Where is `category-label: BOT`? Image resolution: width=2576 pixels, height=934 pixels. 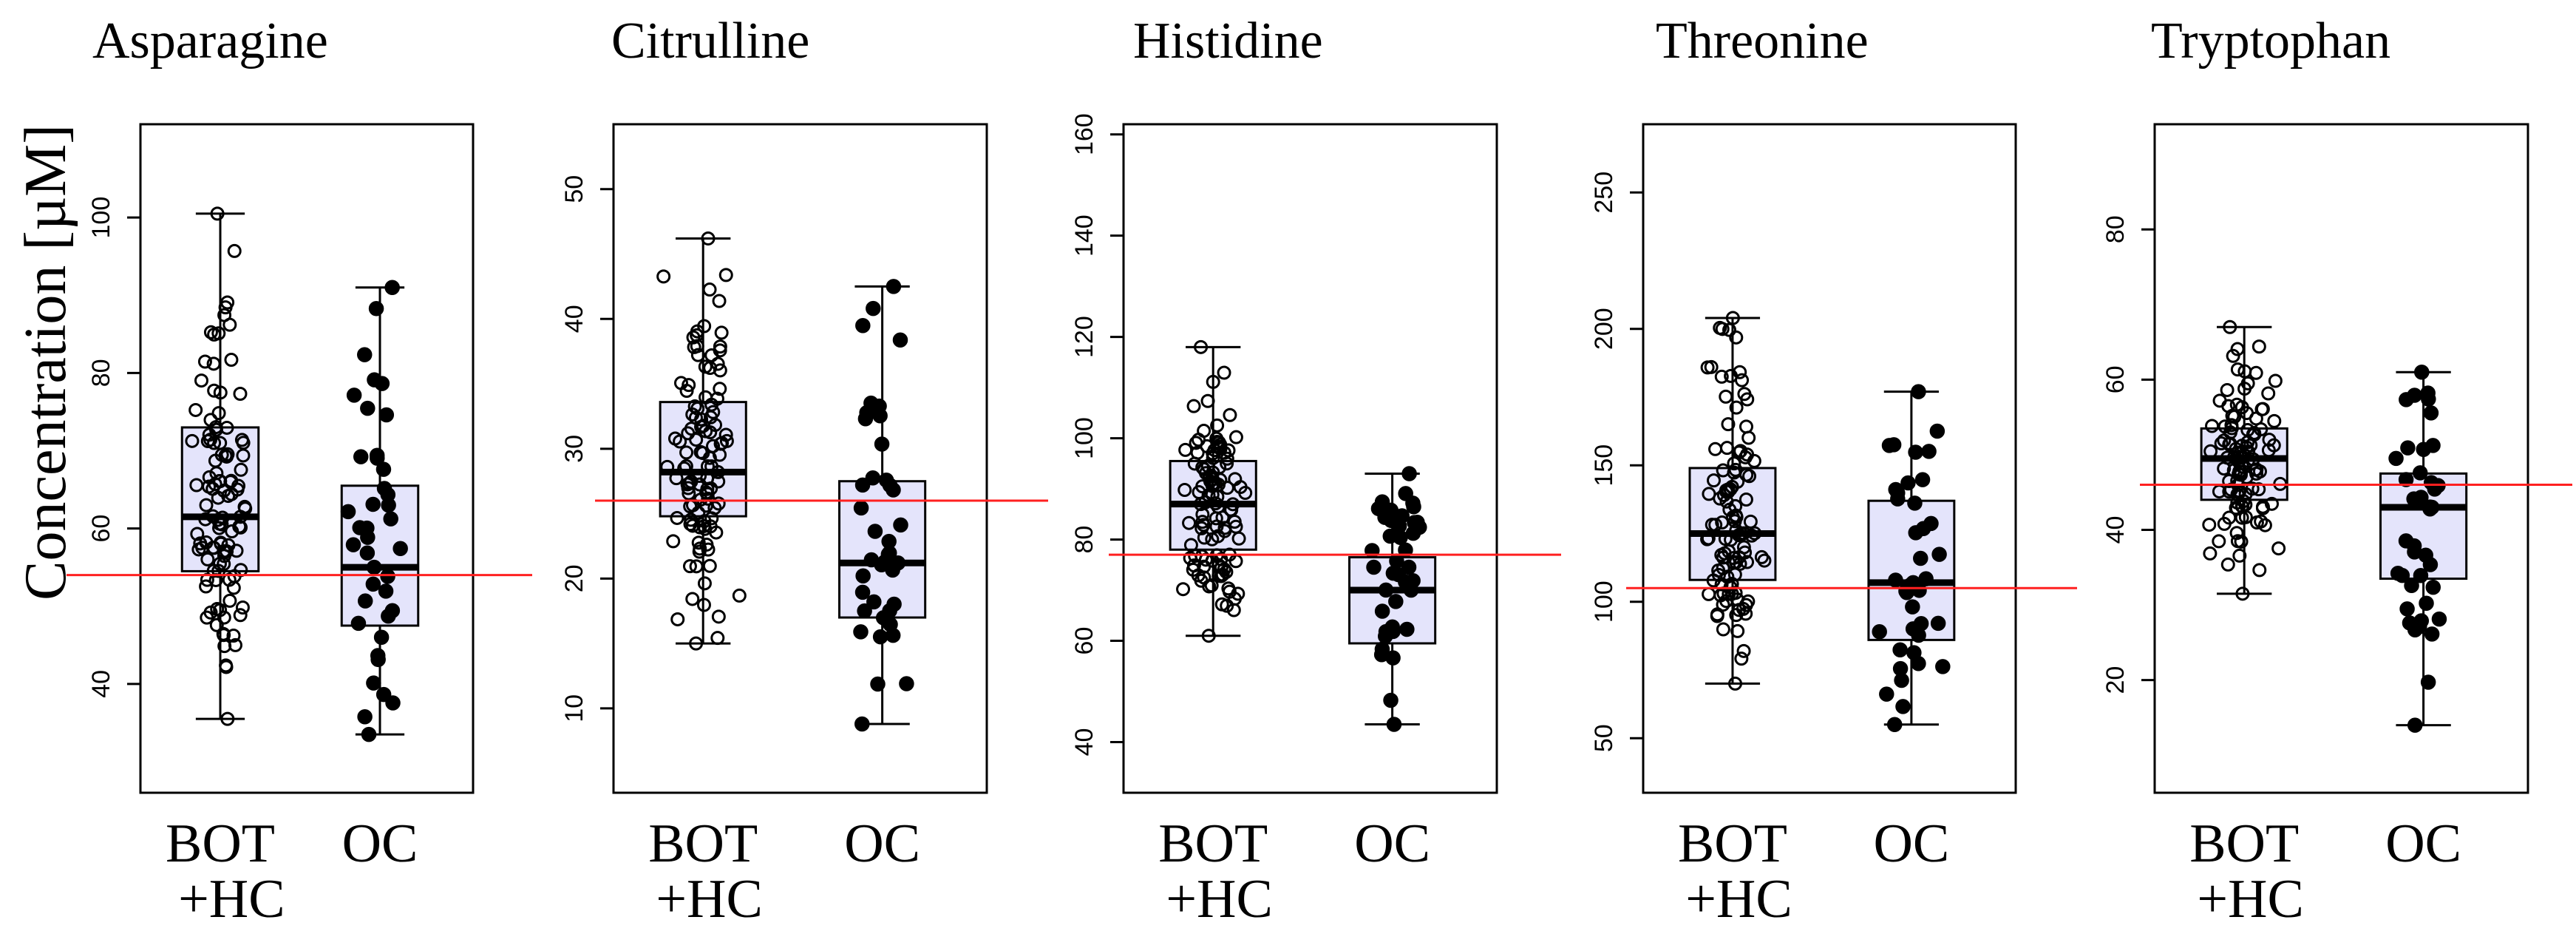 category-label: BOT is located at coordinates (703, 843).